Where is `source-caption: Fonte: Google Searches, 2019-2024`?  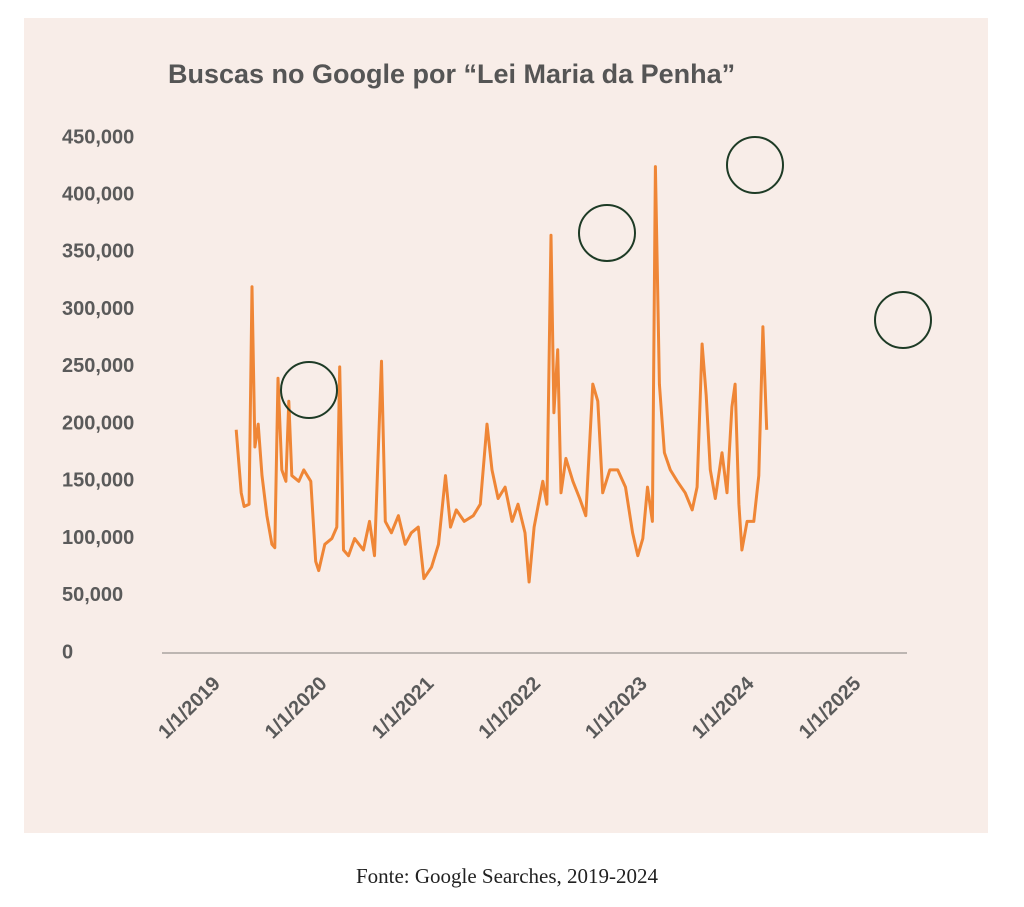
source-caption: Fonte: Google Searches, 2019-2024 is located at coordinates (507, 876).